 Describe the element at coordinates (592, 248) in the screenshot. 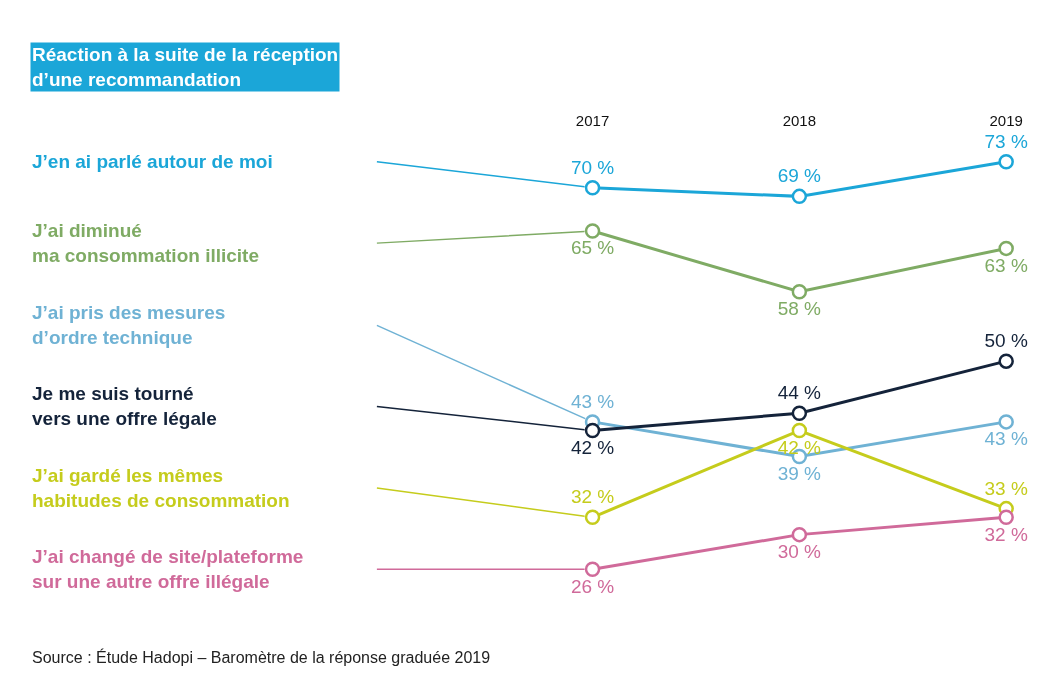

I see `data-label: 65 %` at that location.